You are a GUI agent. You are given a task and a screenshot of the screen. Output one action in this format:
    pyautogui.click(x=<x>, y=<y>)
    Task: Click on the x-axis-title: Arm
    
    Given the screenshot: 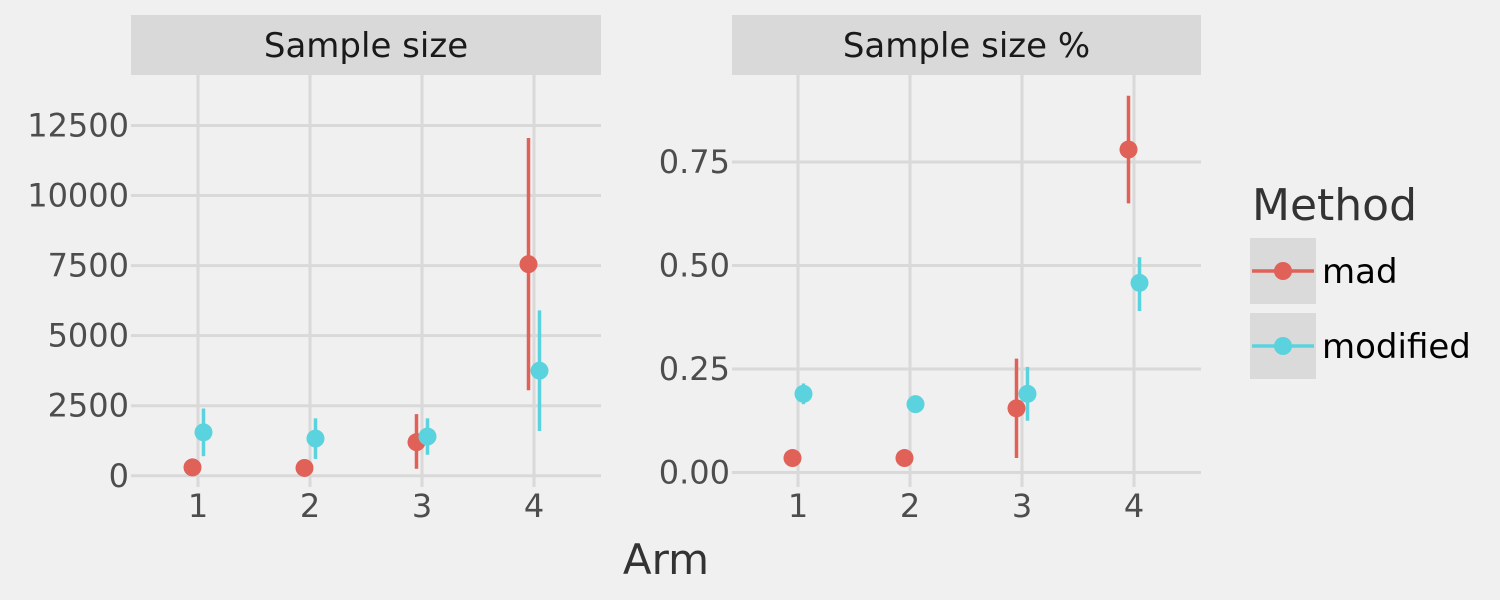 What is the action you would take?
    pyautogui.click(x=666, y=559)
    